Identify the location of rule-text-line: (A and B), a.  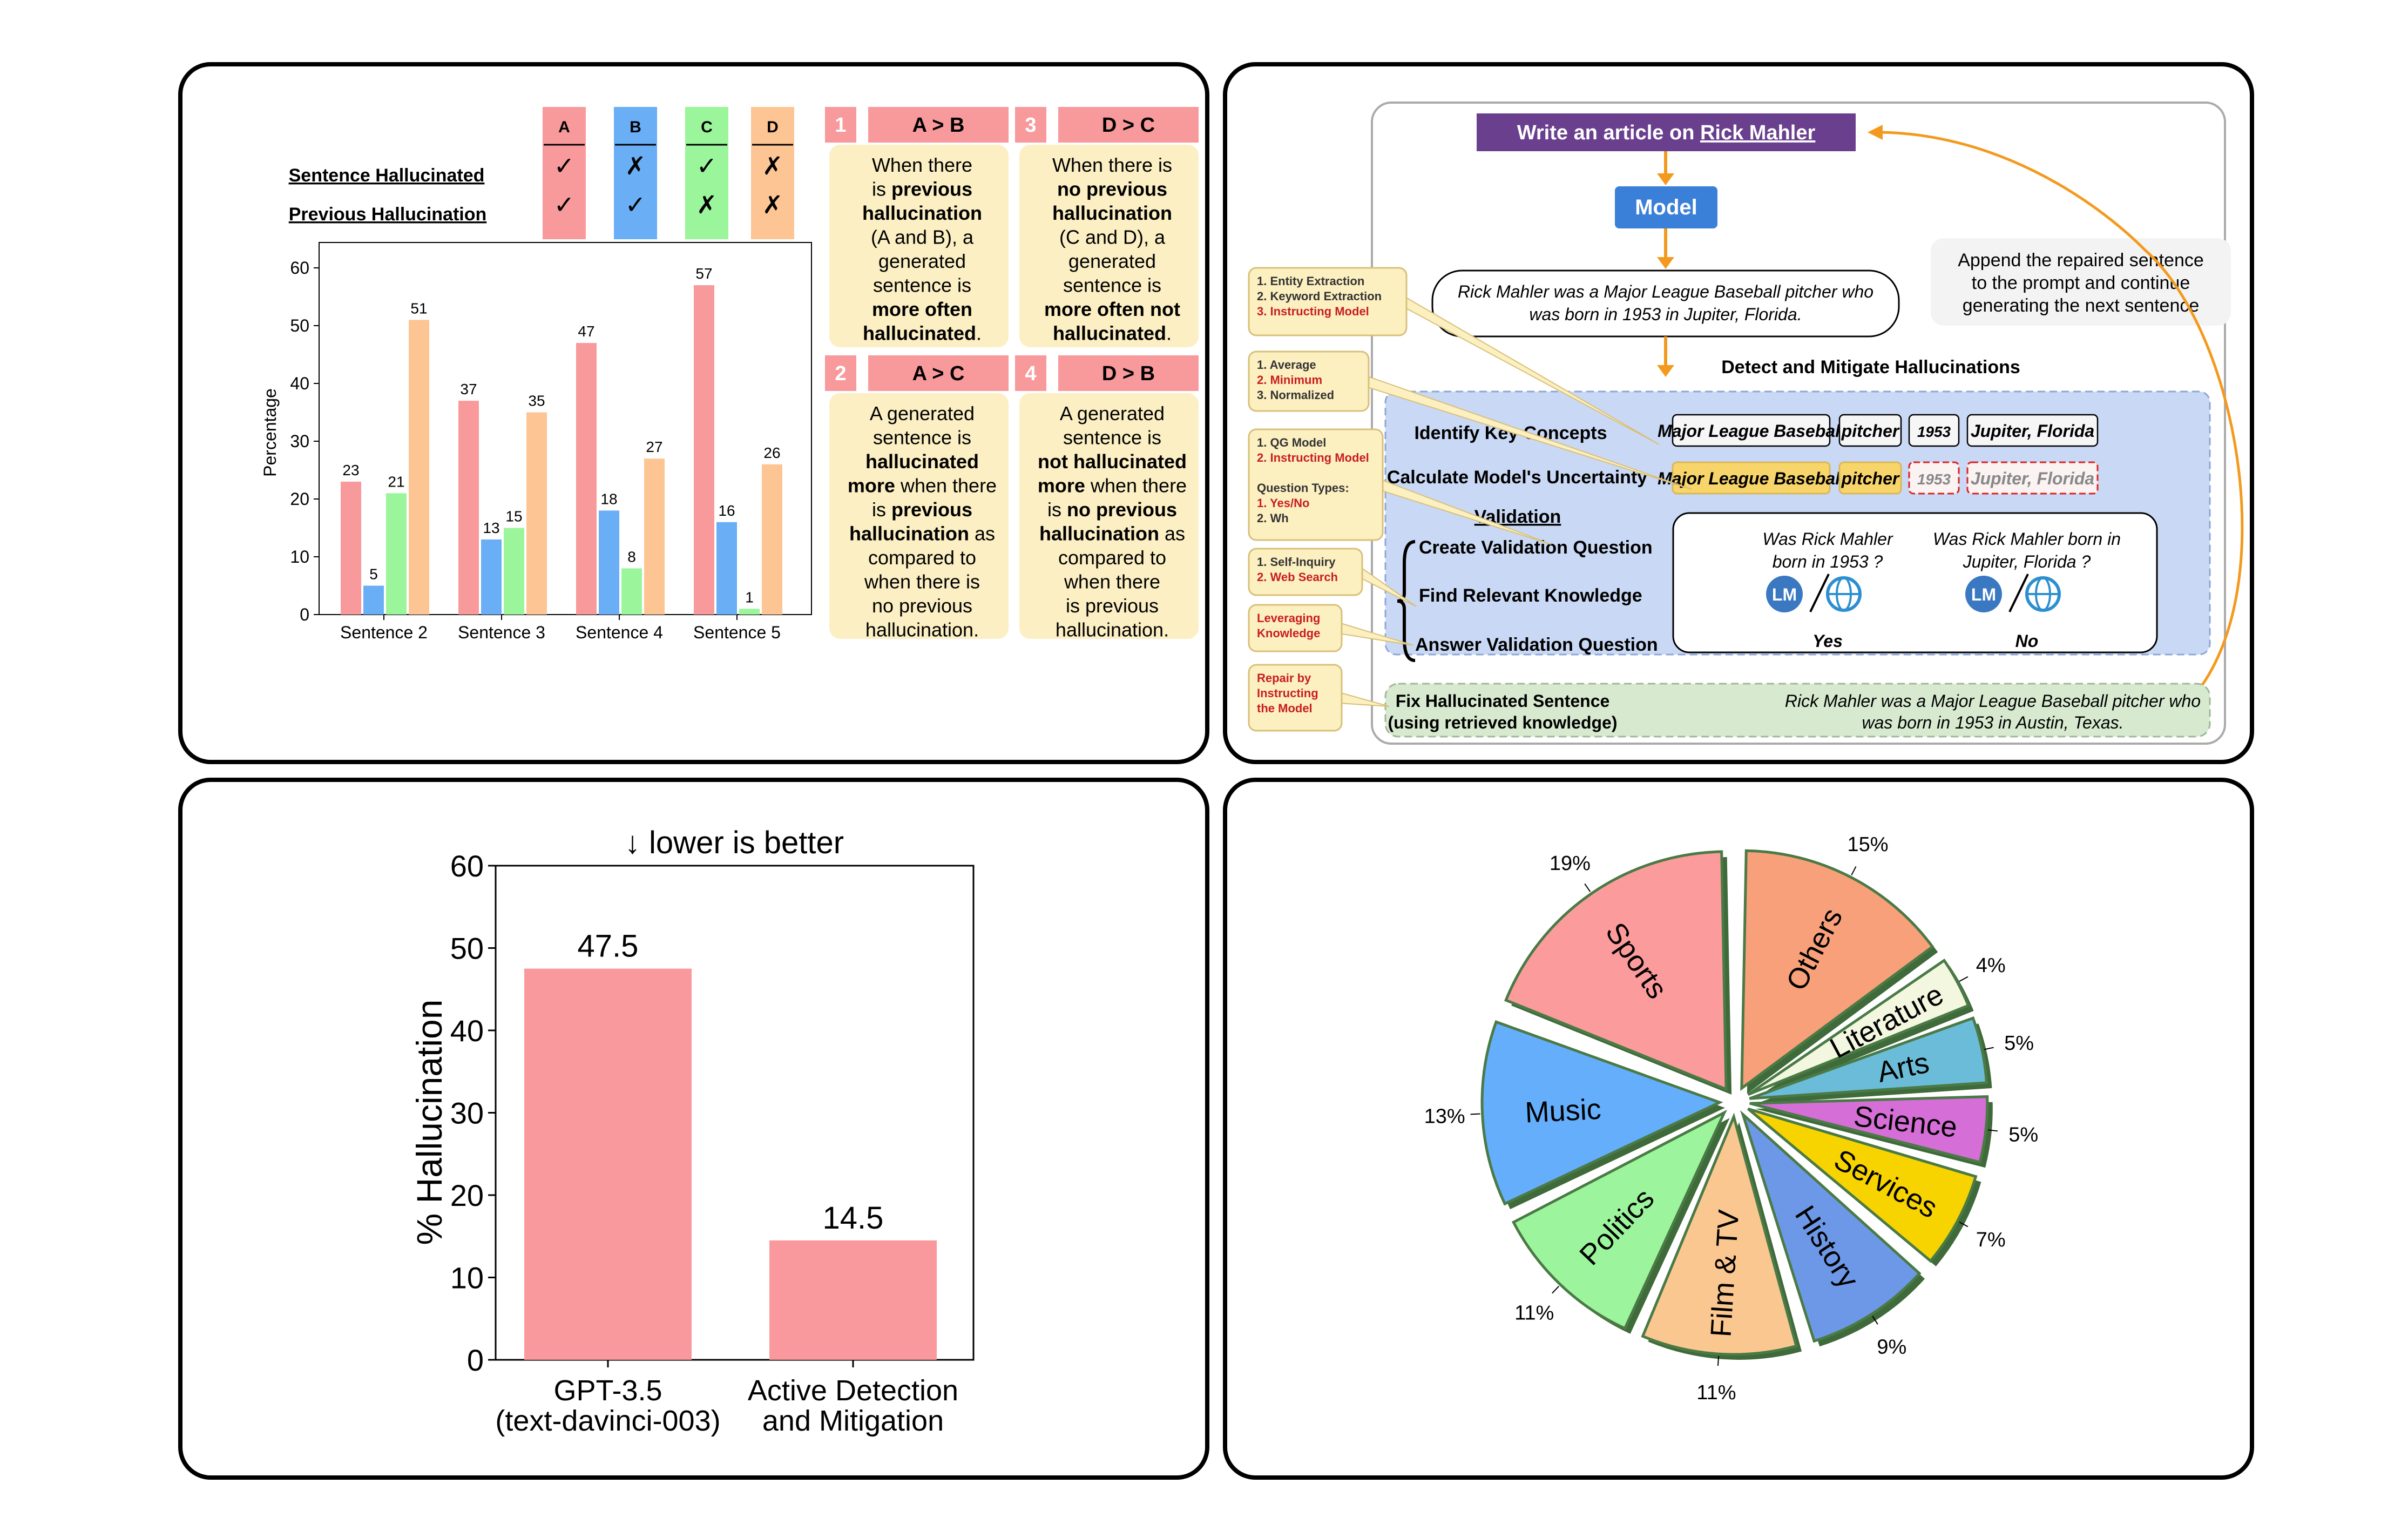
(922, 237).